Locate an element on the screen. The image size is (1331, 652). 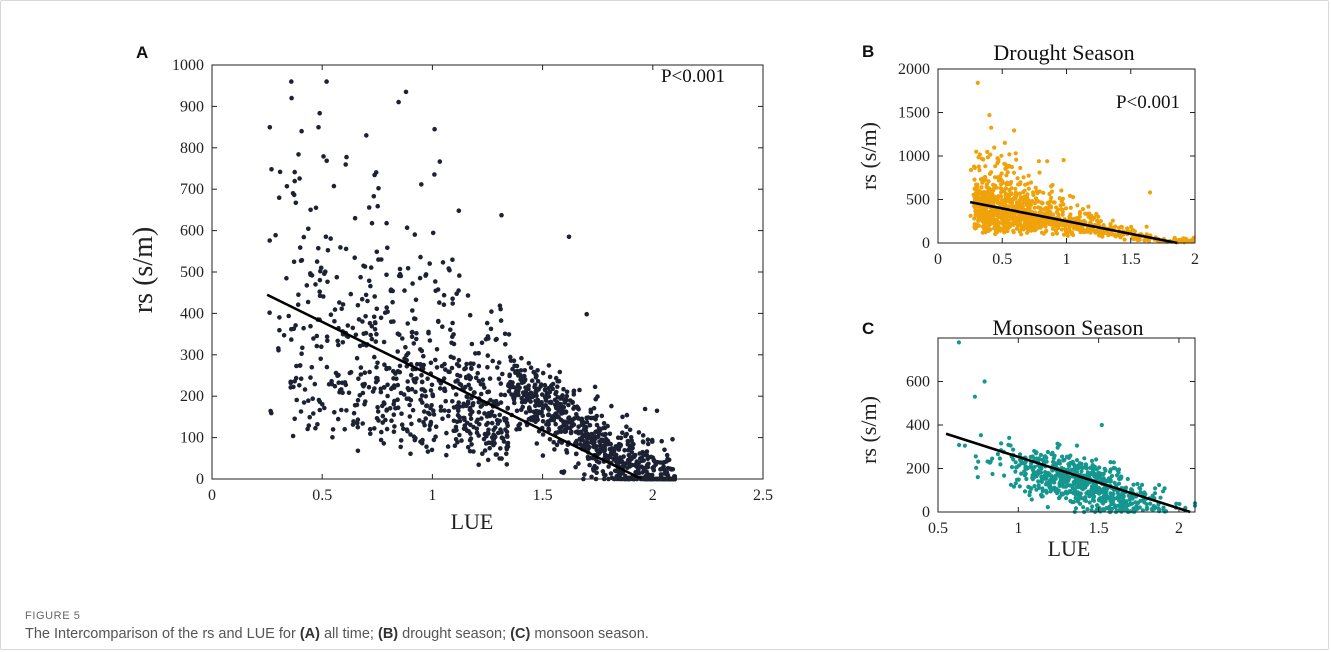
y-tick-label: 2000 is located at coordinates (914, 69).